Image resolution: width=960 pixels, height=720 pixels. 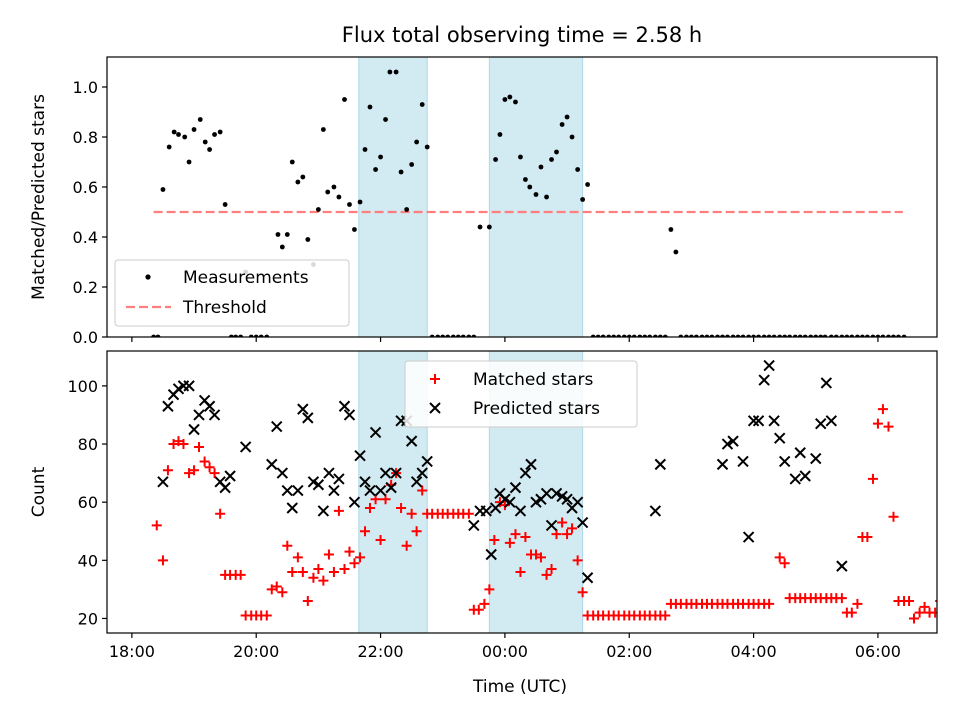 I want to click on legend-measurements-marker, so click(x=148, y=277).